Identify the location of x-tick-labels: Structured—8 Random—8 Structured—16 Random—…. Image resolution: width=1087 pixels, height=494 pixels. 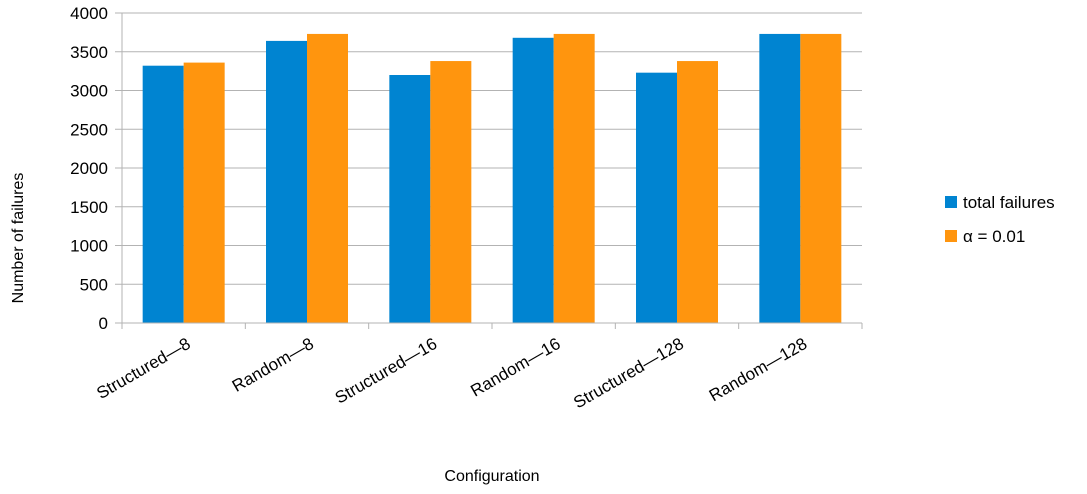
(451, 373).